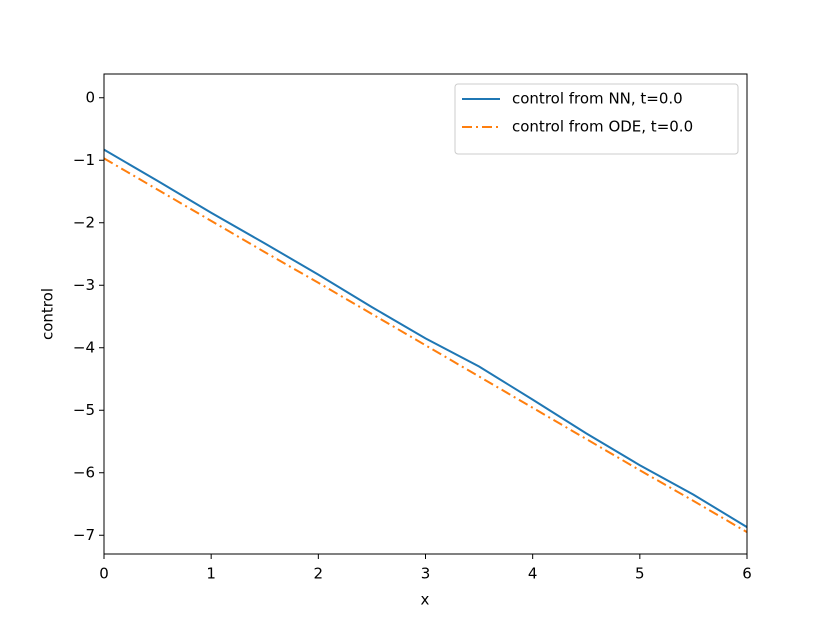 Image resolution: width=830 pixels, height=623 pixels. What do you see at coordinates (425, 600) in the screenshot?
I see `x-axis-label: x` at bounding box center [425, 600].